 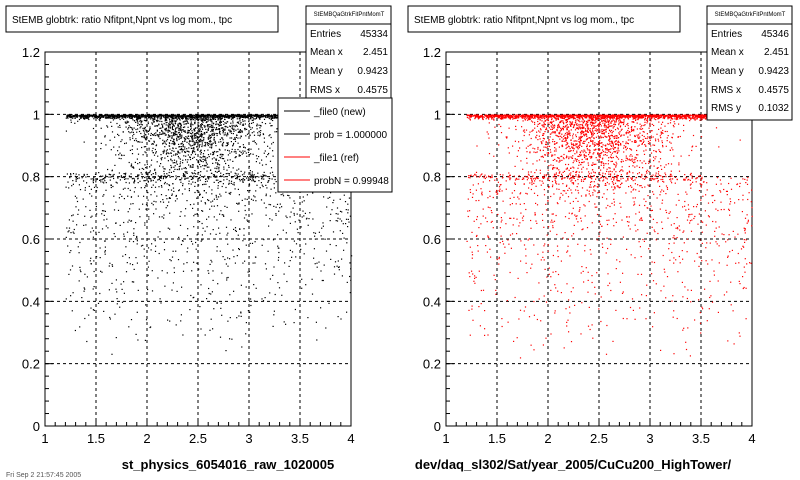 I want to click on legend-label-prob: prob = 1.000000, so click(x=351, y=135).